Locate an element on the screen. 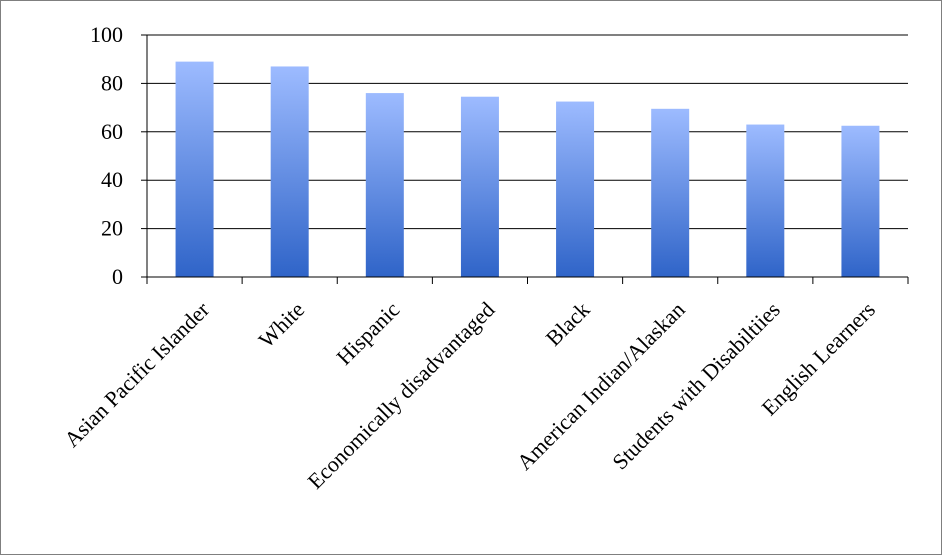 This screenshot has height=556, width=942. x-category-label: American Indian/Alaskan is located at coordinates (601, 386).